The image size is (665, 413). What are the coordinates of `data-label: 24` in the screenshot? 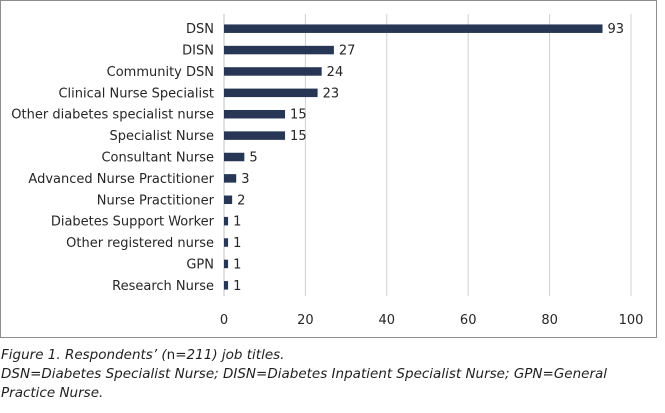 It's located at (335, 72).